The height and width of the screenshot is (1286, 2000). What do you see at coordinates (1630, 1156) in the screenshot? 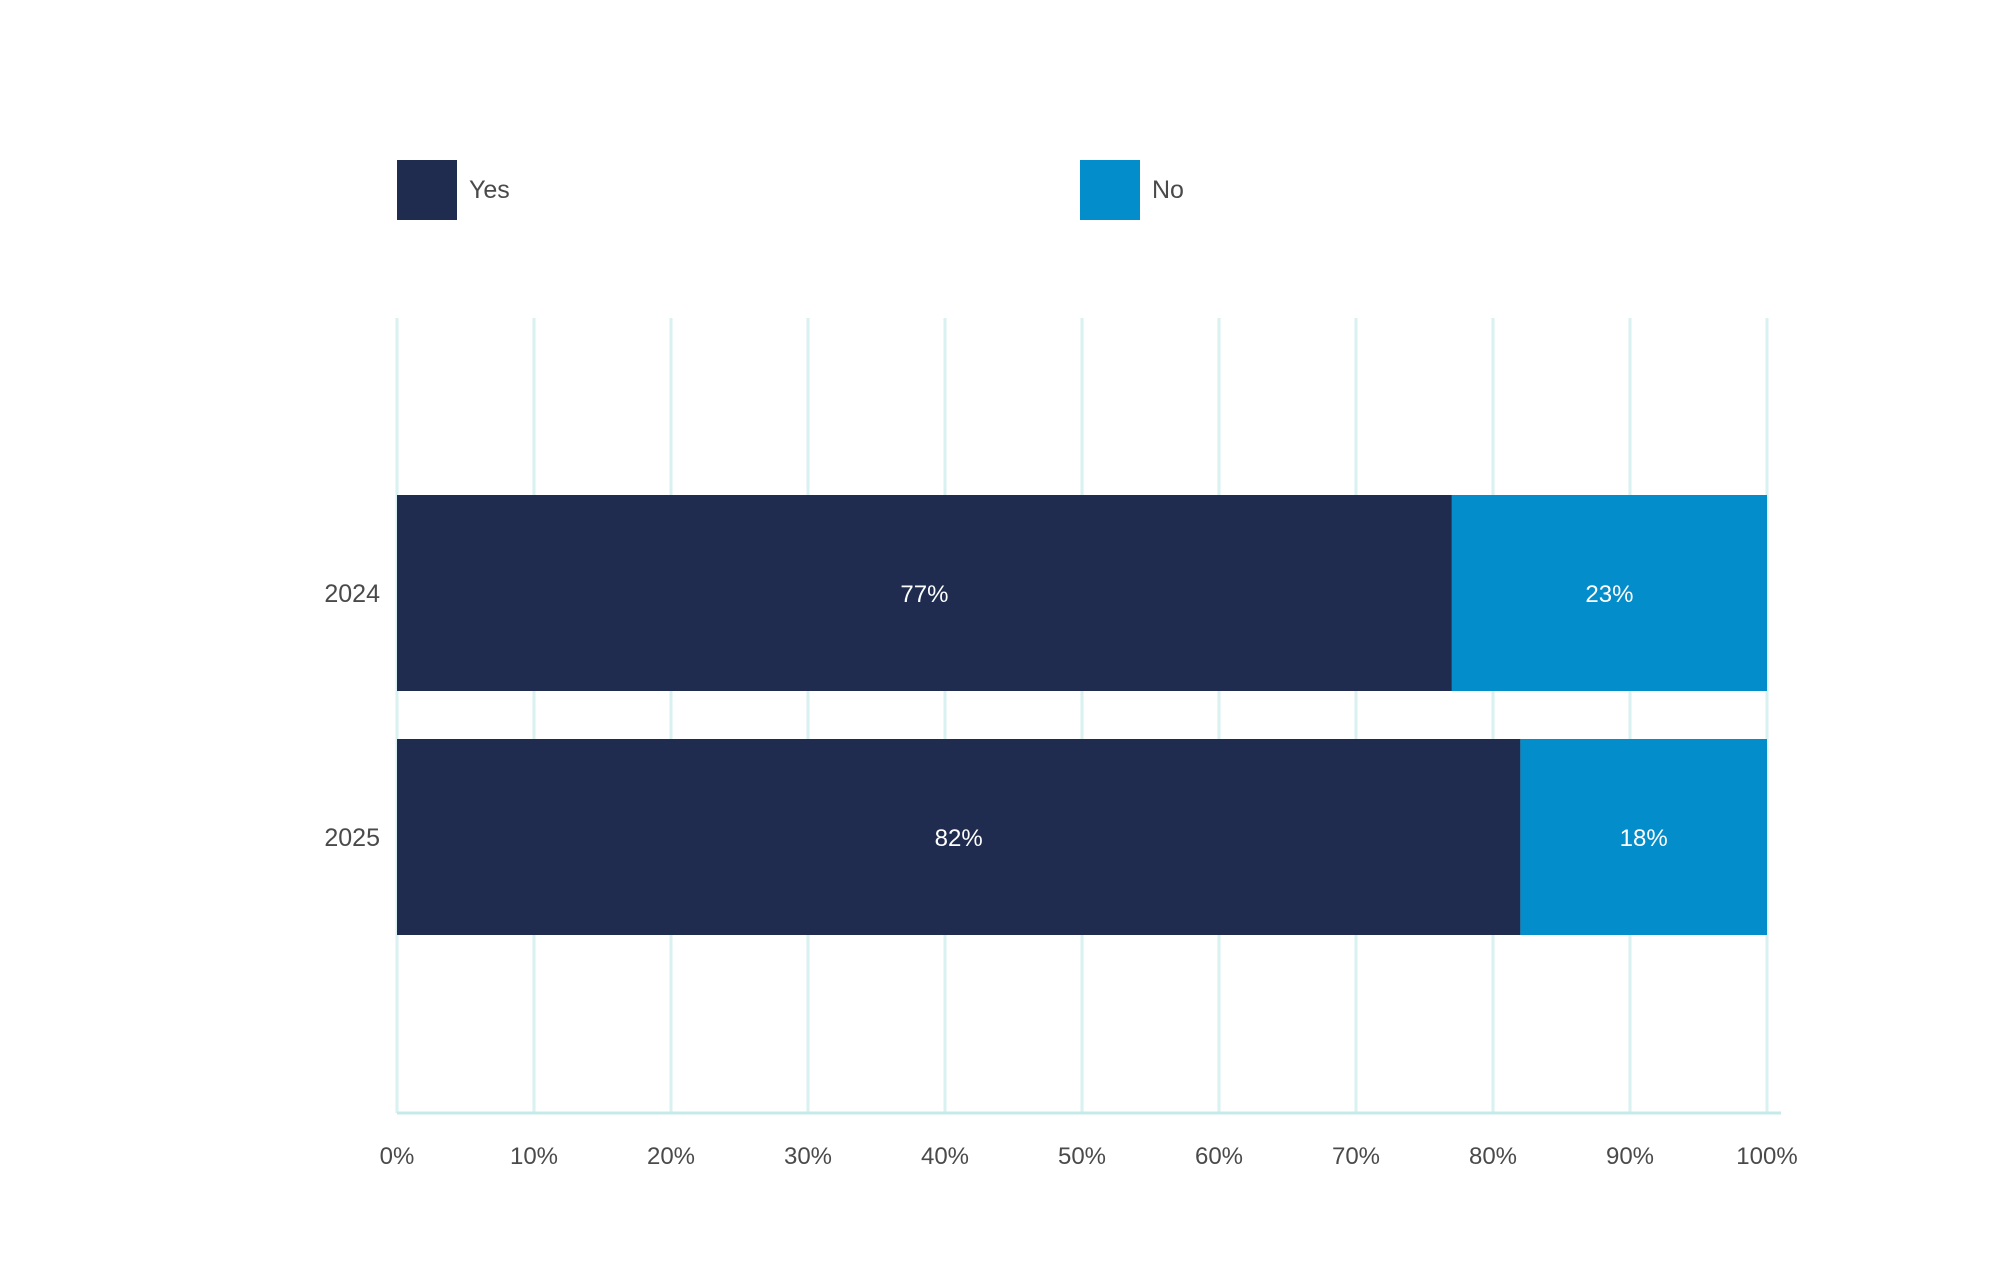
I see `x-tick-label: 90%` at bounding box center [1630, 1156].